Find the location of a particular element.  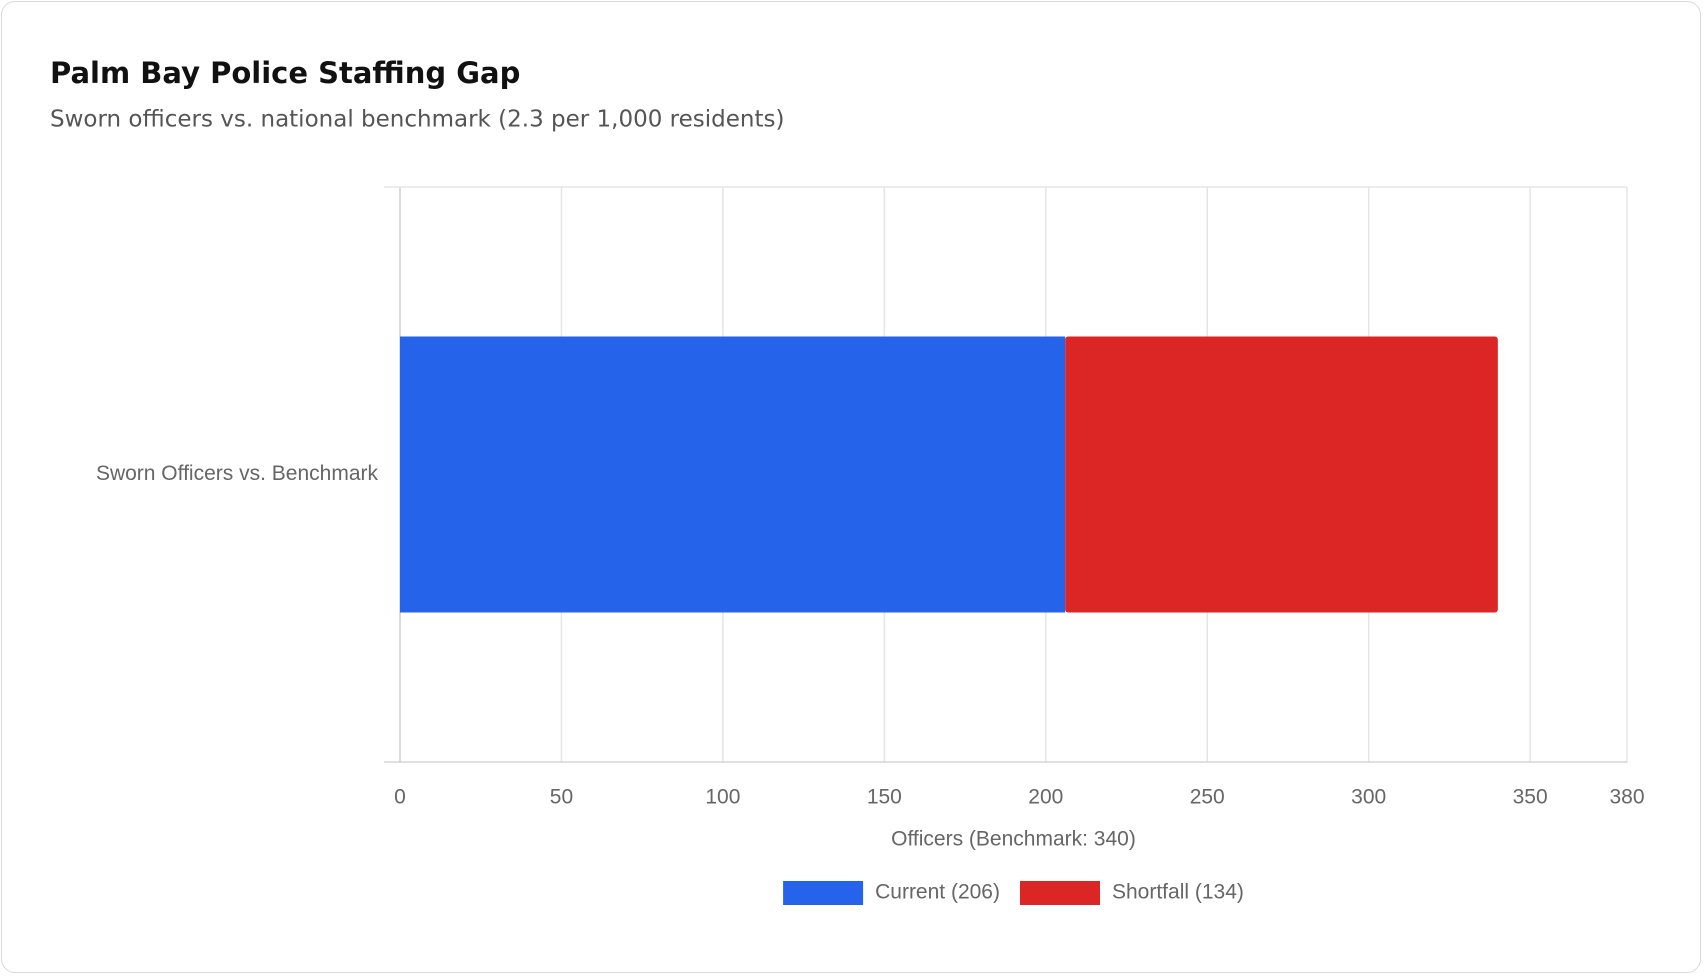

legend-label: Current (206) is located at coordinates (937, 892).